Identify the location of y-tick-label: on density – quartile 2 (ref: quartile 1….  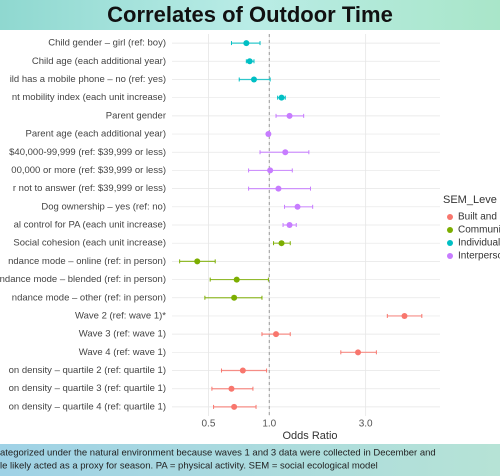
(87, 370).